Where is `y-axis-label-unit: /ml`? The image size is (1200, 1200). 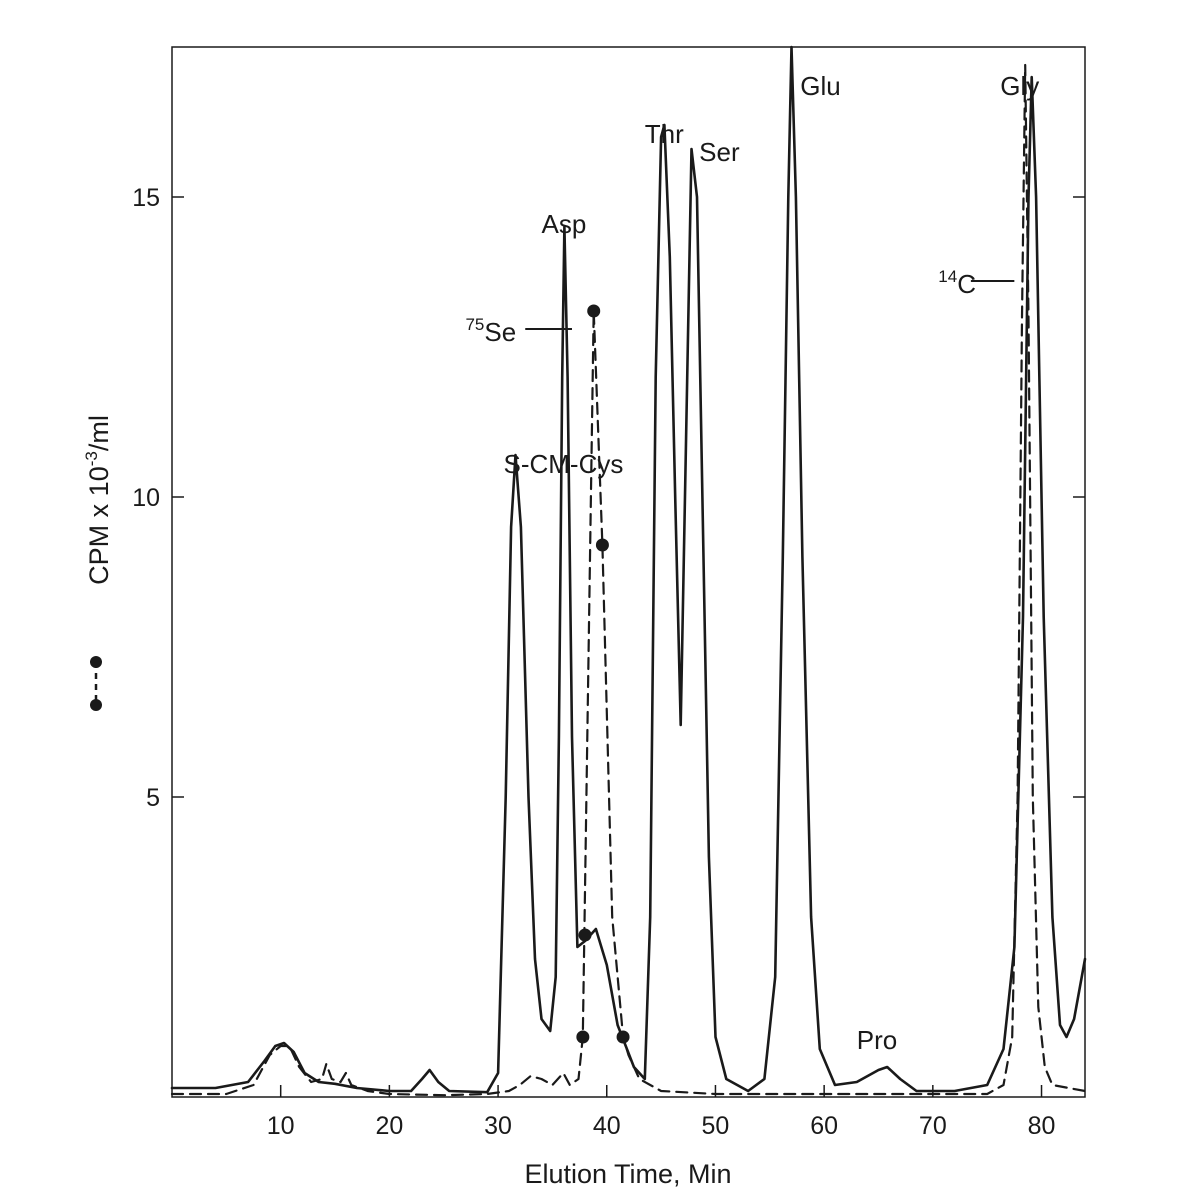 y-axis-label-unit: /ml is located at coordinates (99, 433).